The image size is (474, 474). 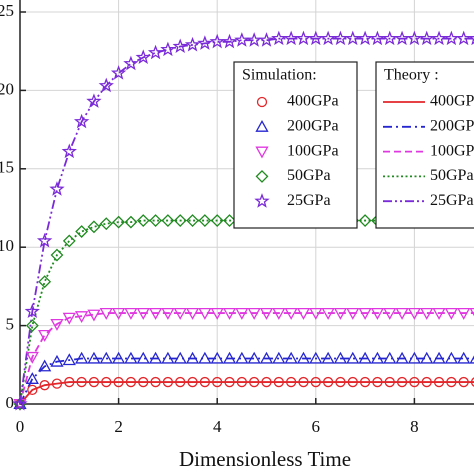 What do you see at coordinates (7, 167) in the screenshot?
I see `y-tick-label: 15` at bounding box center [7, 167].